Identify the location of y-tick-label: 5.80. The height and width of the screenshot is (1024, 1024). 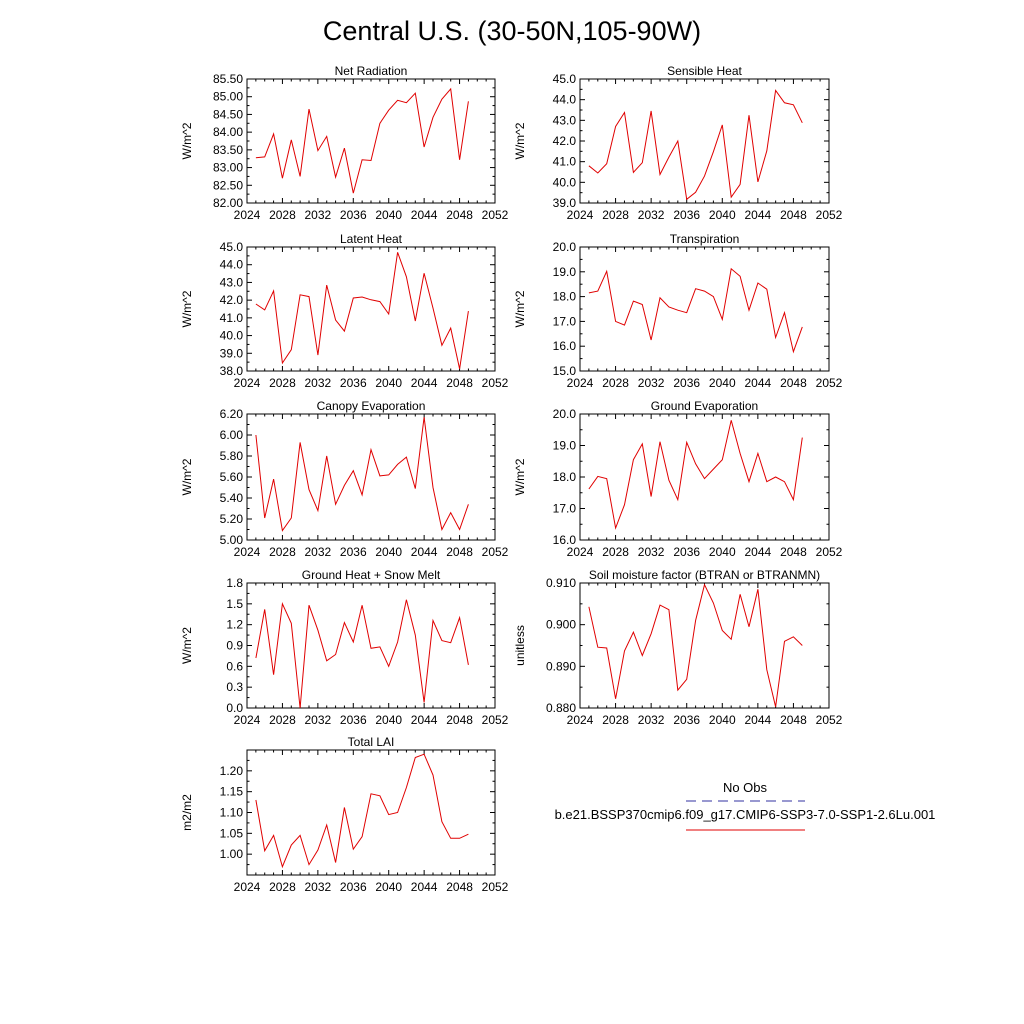
(232, 456).